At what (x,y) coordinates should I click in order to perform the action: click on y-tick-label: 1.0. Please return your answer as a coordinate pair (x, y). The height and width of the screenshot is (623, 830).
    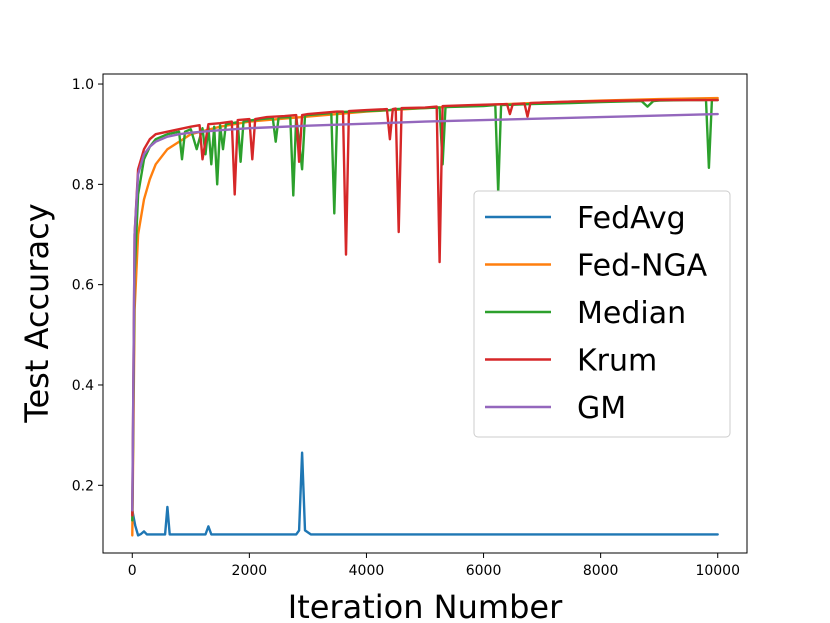
    Looking at the image, I should click on (83, 85).